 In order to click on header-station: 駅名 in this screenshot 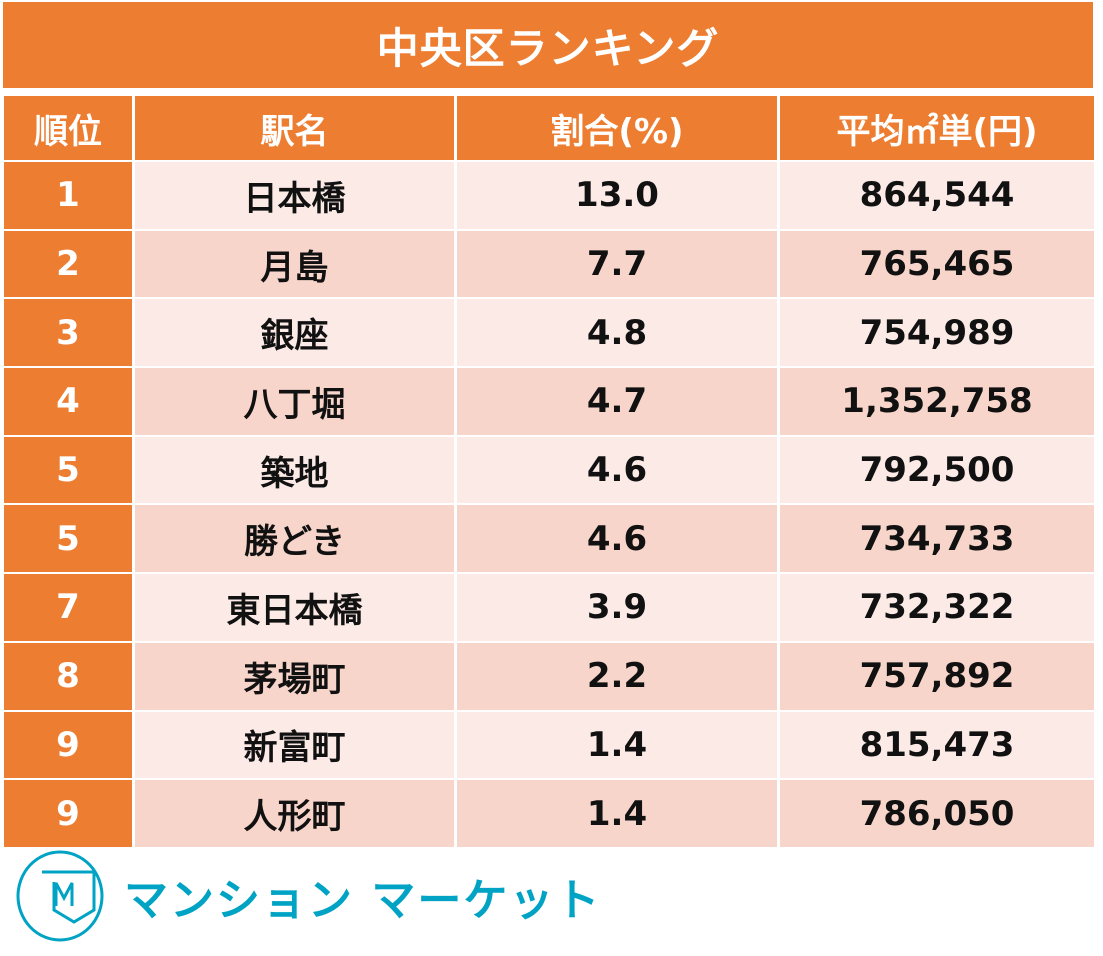, I will do `click(294, 128)`.